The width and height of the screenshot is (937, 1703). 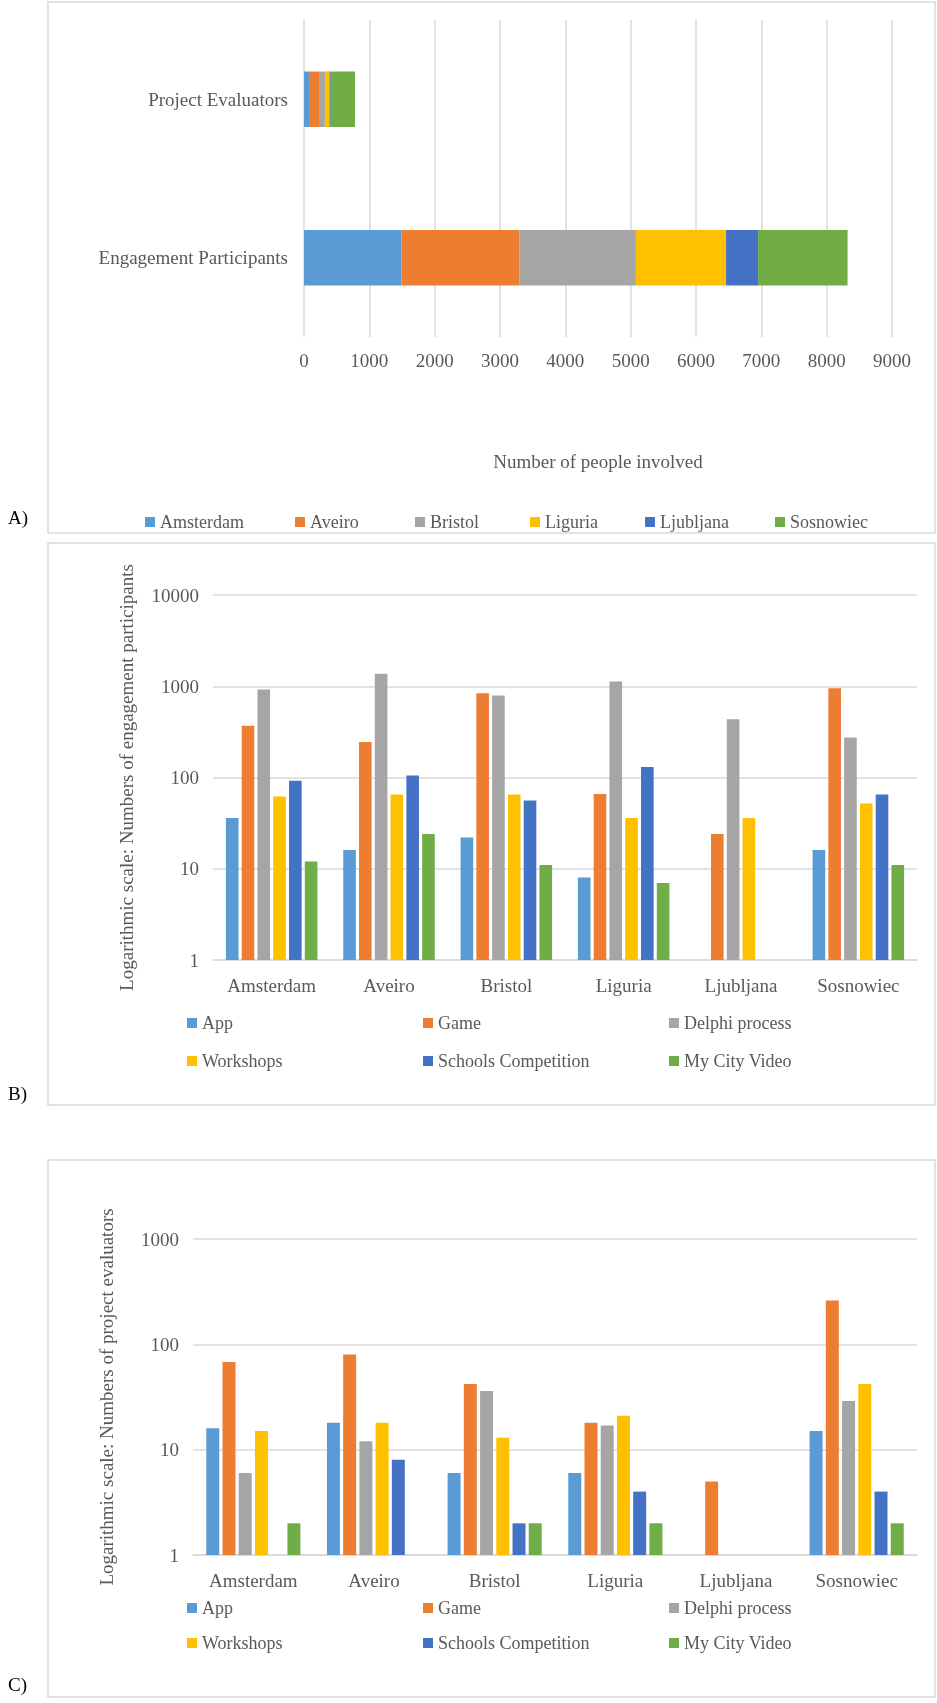 I want to click on x-tick-label: 3000, so click(x=500, y=360).